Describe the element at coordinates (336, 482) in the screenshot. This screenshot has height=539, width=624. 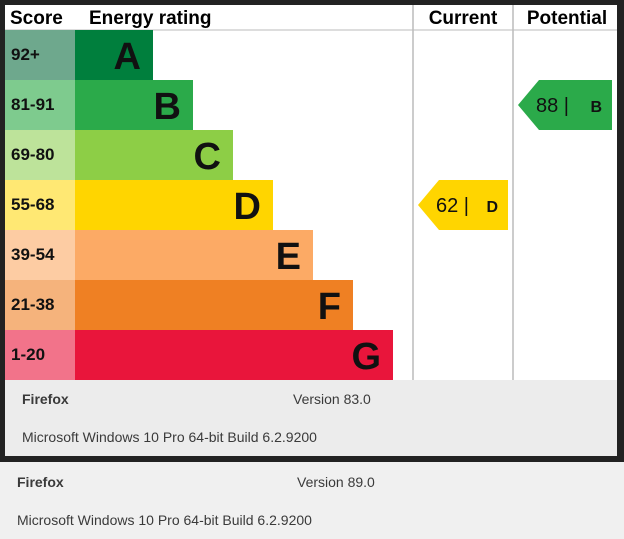
I see `browser-version: Version 89.0` at that location.